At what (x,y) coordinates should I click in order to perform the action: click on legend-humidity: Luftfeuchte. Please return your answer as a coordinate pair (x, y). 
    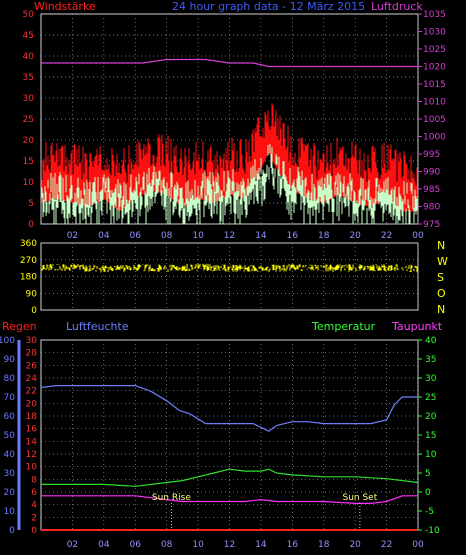
    Looking at the image, I should click on (97, 326).